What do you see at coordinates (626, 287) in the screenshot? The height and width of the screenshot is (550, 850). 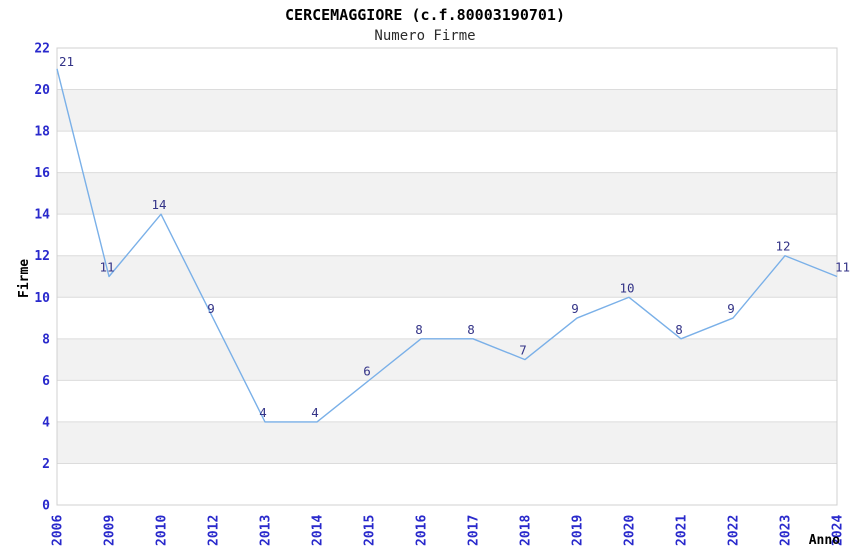 I see `point-label: 10` at bounding box center [626, 287].